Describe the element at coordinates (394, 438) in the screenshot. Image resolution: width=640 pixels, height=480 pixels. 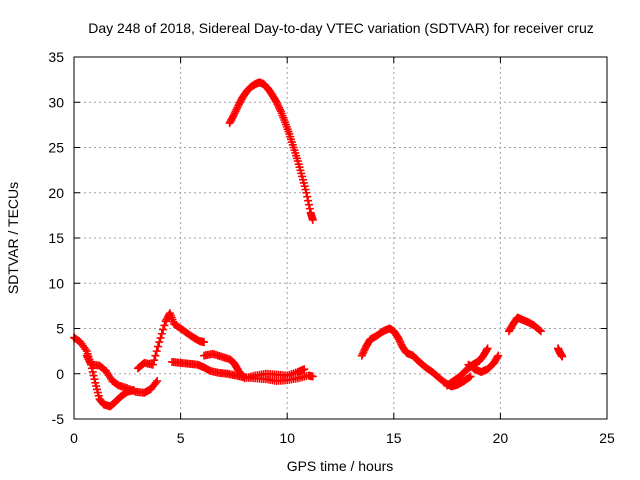
I see `x-tick-label: 15` at that location.